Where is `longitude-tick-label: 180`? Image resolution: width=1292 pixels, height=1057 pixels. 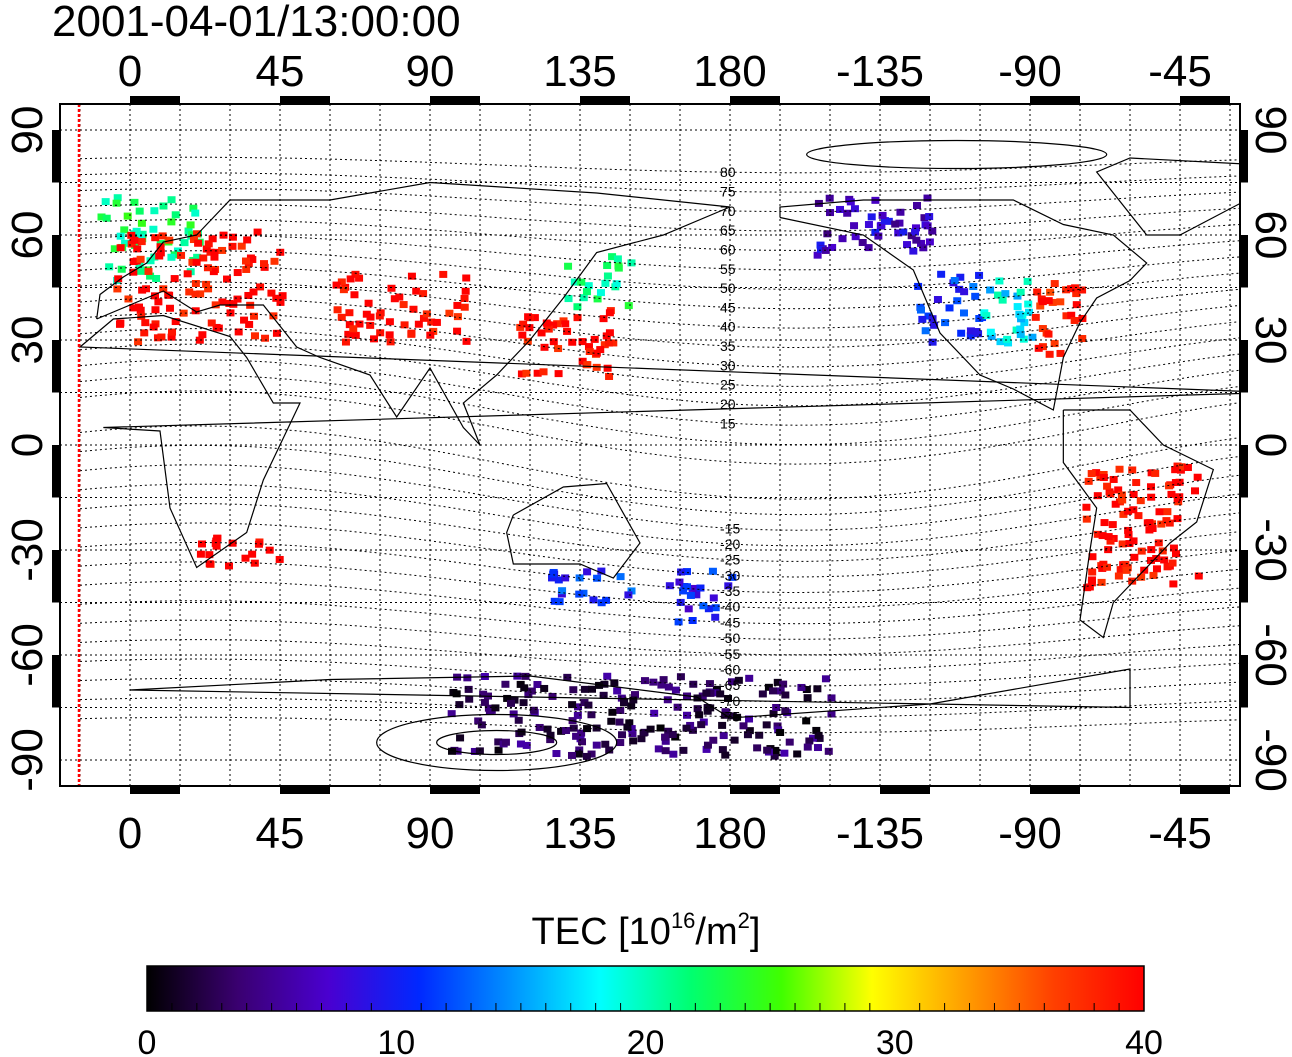 longitude-tick-label: 180 is located at coordinates (729, 833).